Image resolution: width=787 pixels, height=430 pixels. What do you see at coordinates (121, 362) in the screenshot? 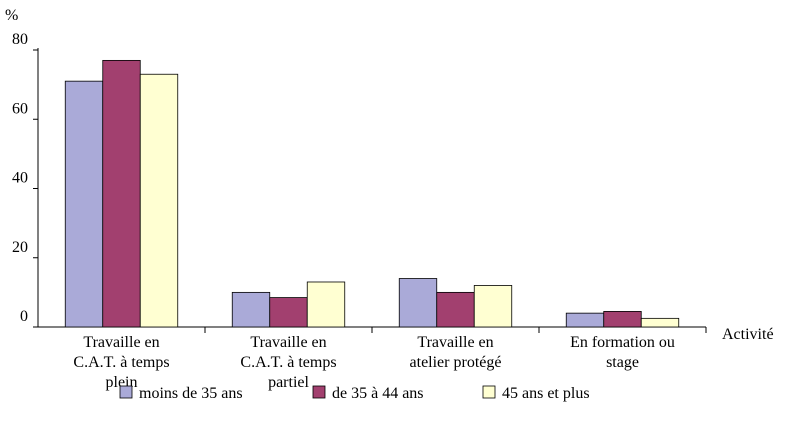
I see `x-tick-label: Travaille en C.A.T. à temps plein` at bounding box center [121, 362].